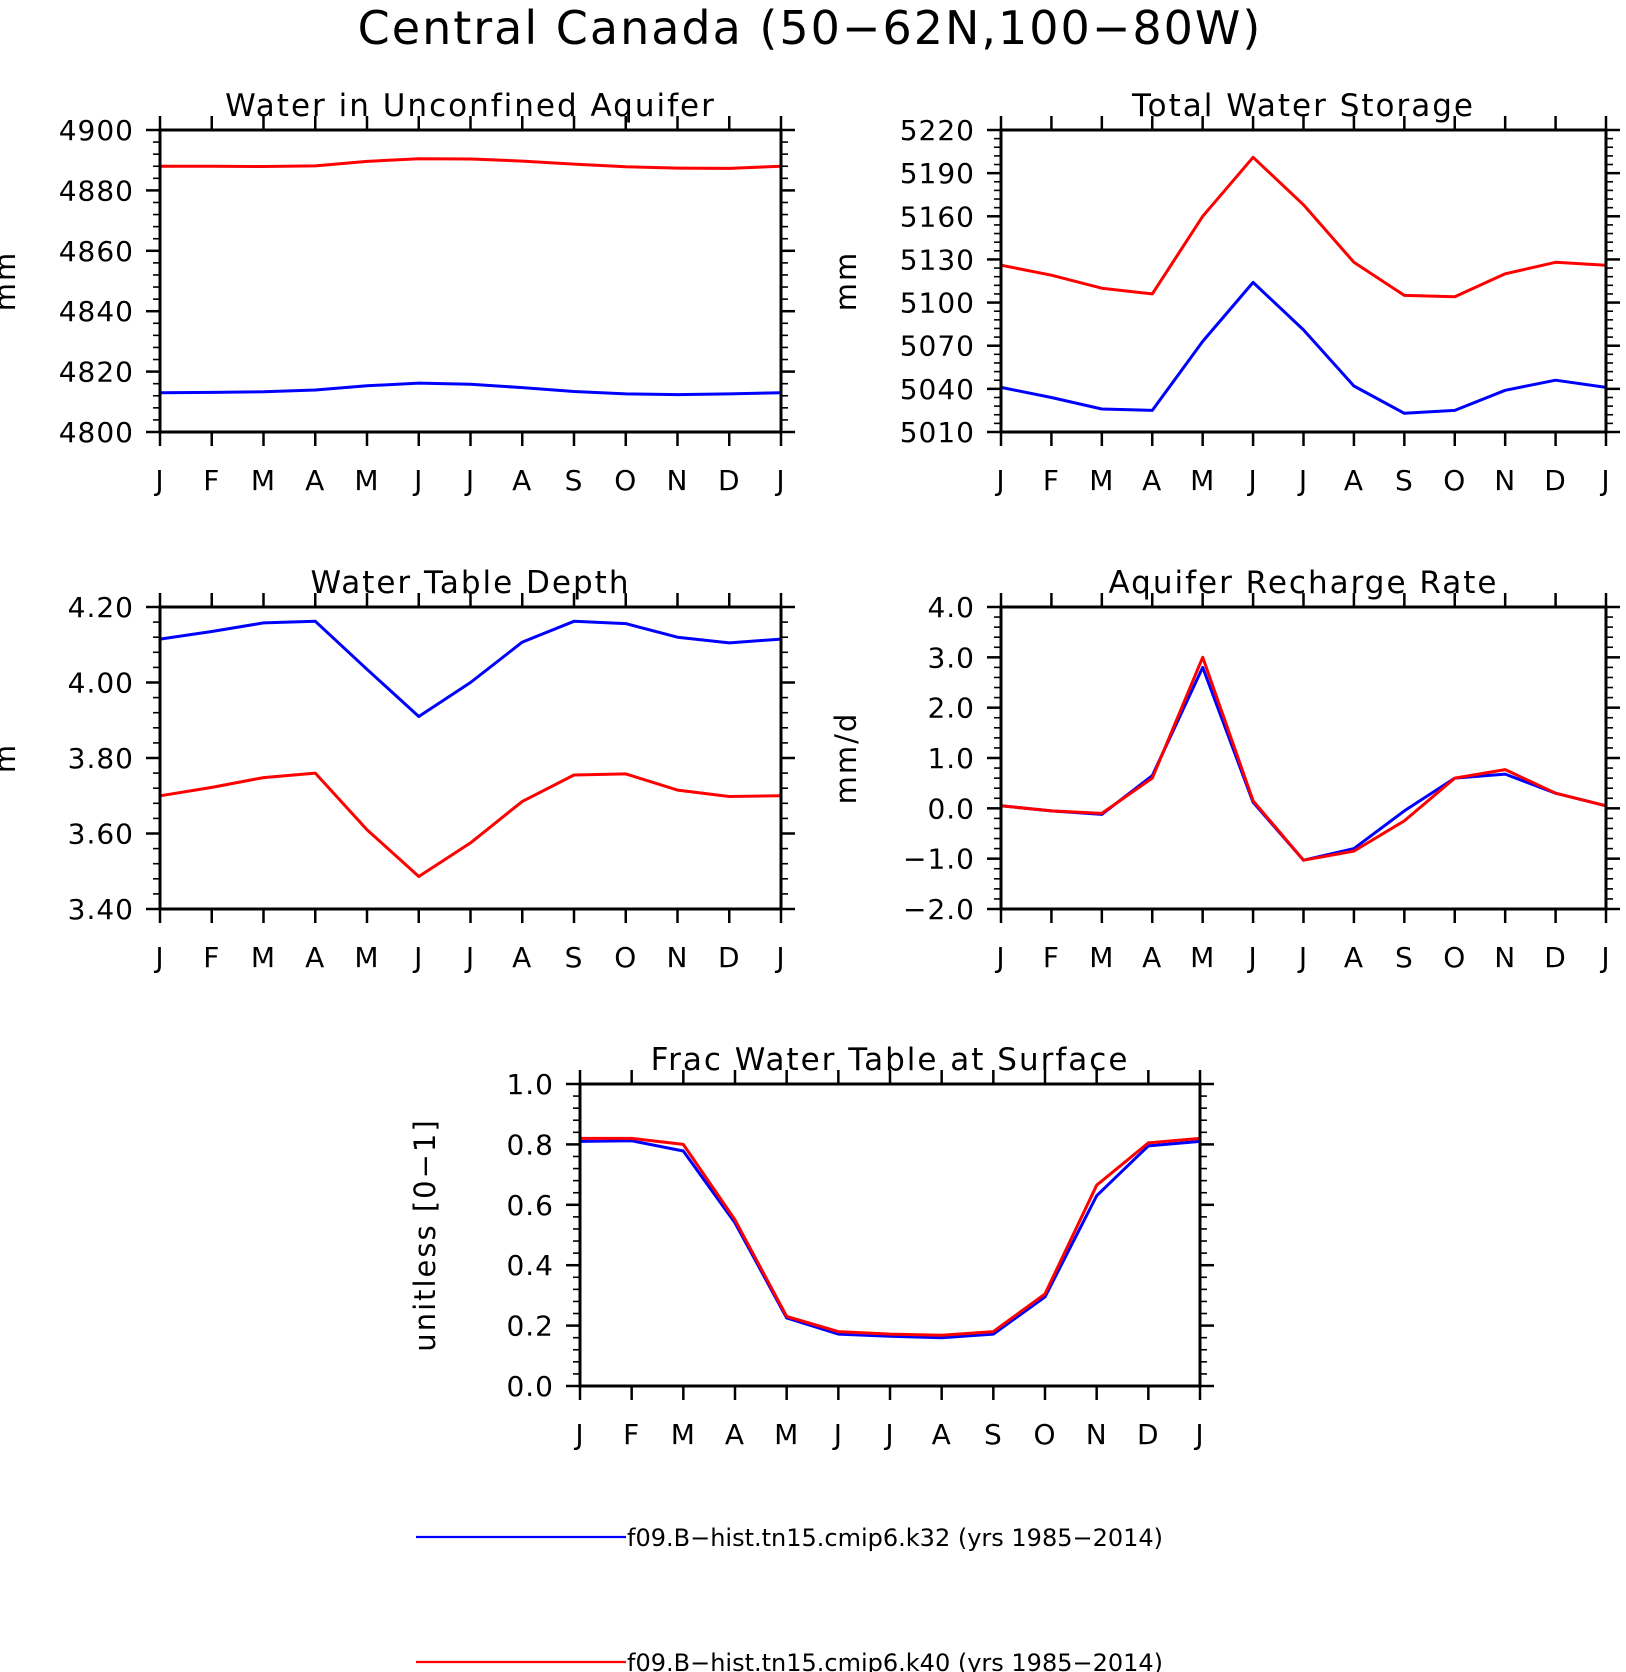  Describe the element at coordinates (937, 216) in the screenshot. I see `y-tick-label: 5160` at that location.